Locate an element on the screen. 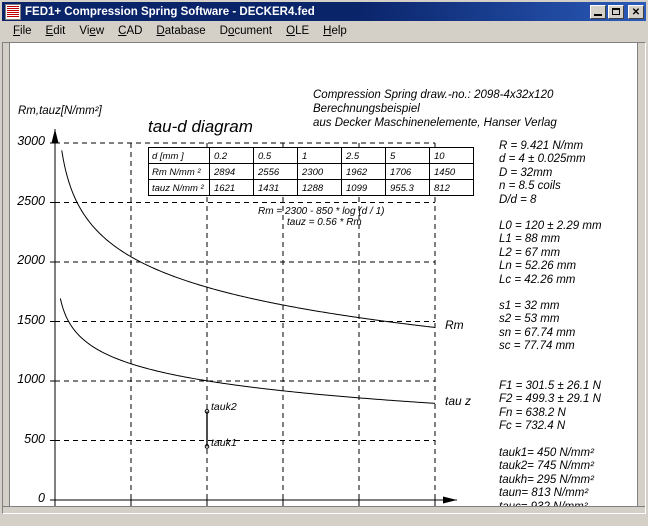 This screenshot has width=648, height=526. table-cell: 1099 is located at coordinates (363, 187).